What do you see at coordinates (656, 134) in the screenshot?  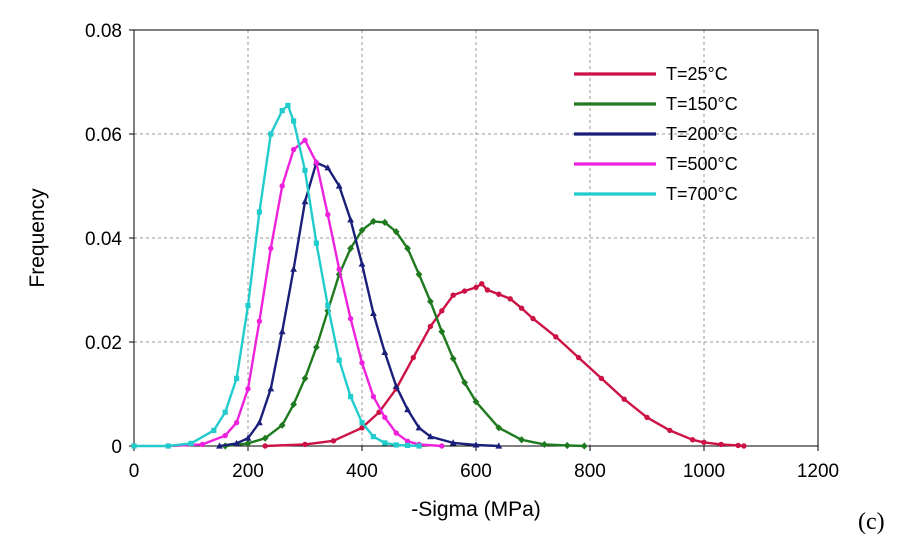 I see `legend: T=25°C T=150°C T=200°C T=500°C T=700°C` at bounding box center [656, 134].